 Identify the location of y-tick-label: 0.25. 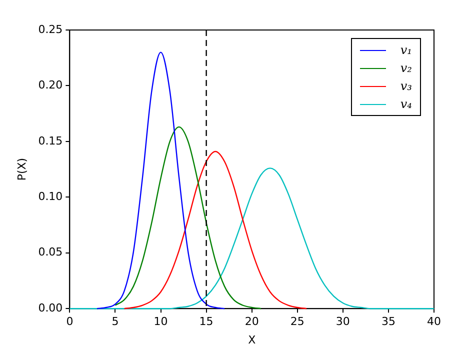
(50, 29).